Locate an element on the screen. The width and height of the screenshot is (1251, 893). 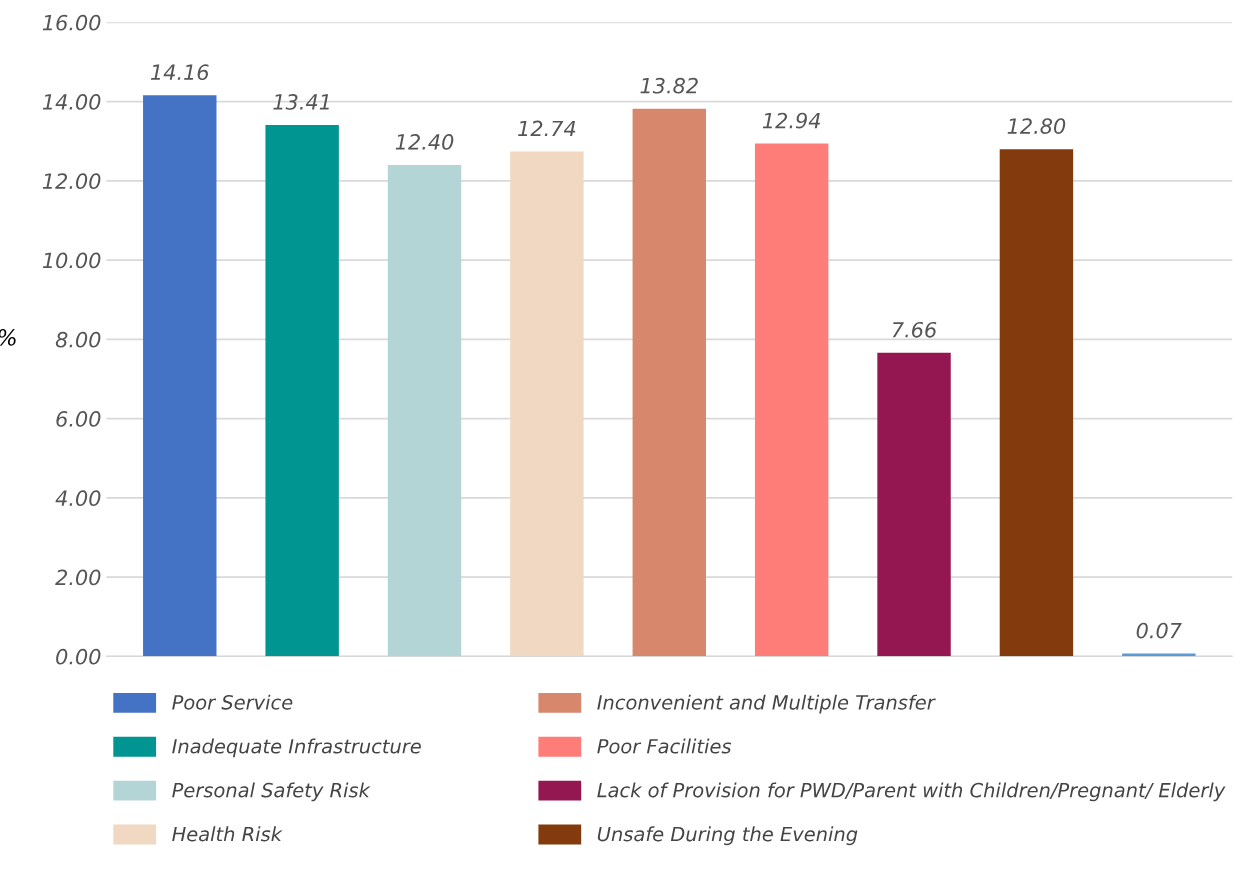
data-label: 14.16 is located at coordinates (179, 72).